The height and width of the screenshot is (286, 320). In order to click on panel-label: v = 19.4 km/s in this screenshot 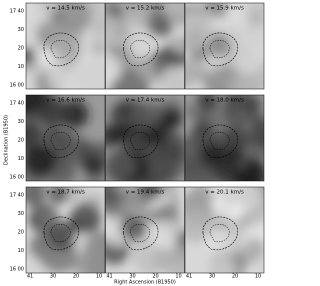, I will do `click(145, 193)`.